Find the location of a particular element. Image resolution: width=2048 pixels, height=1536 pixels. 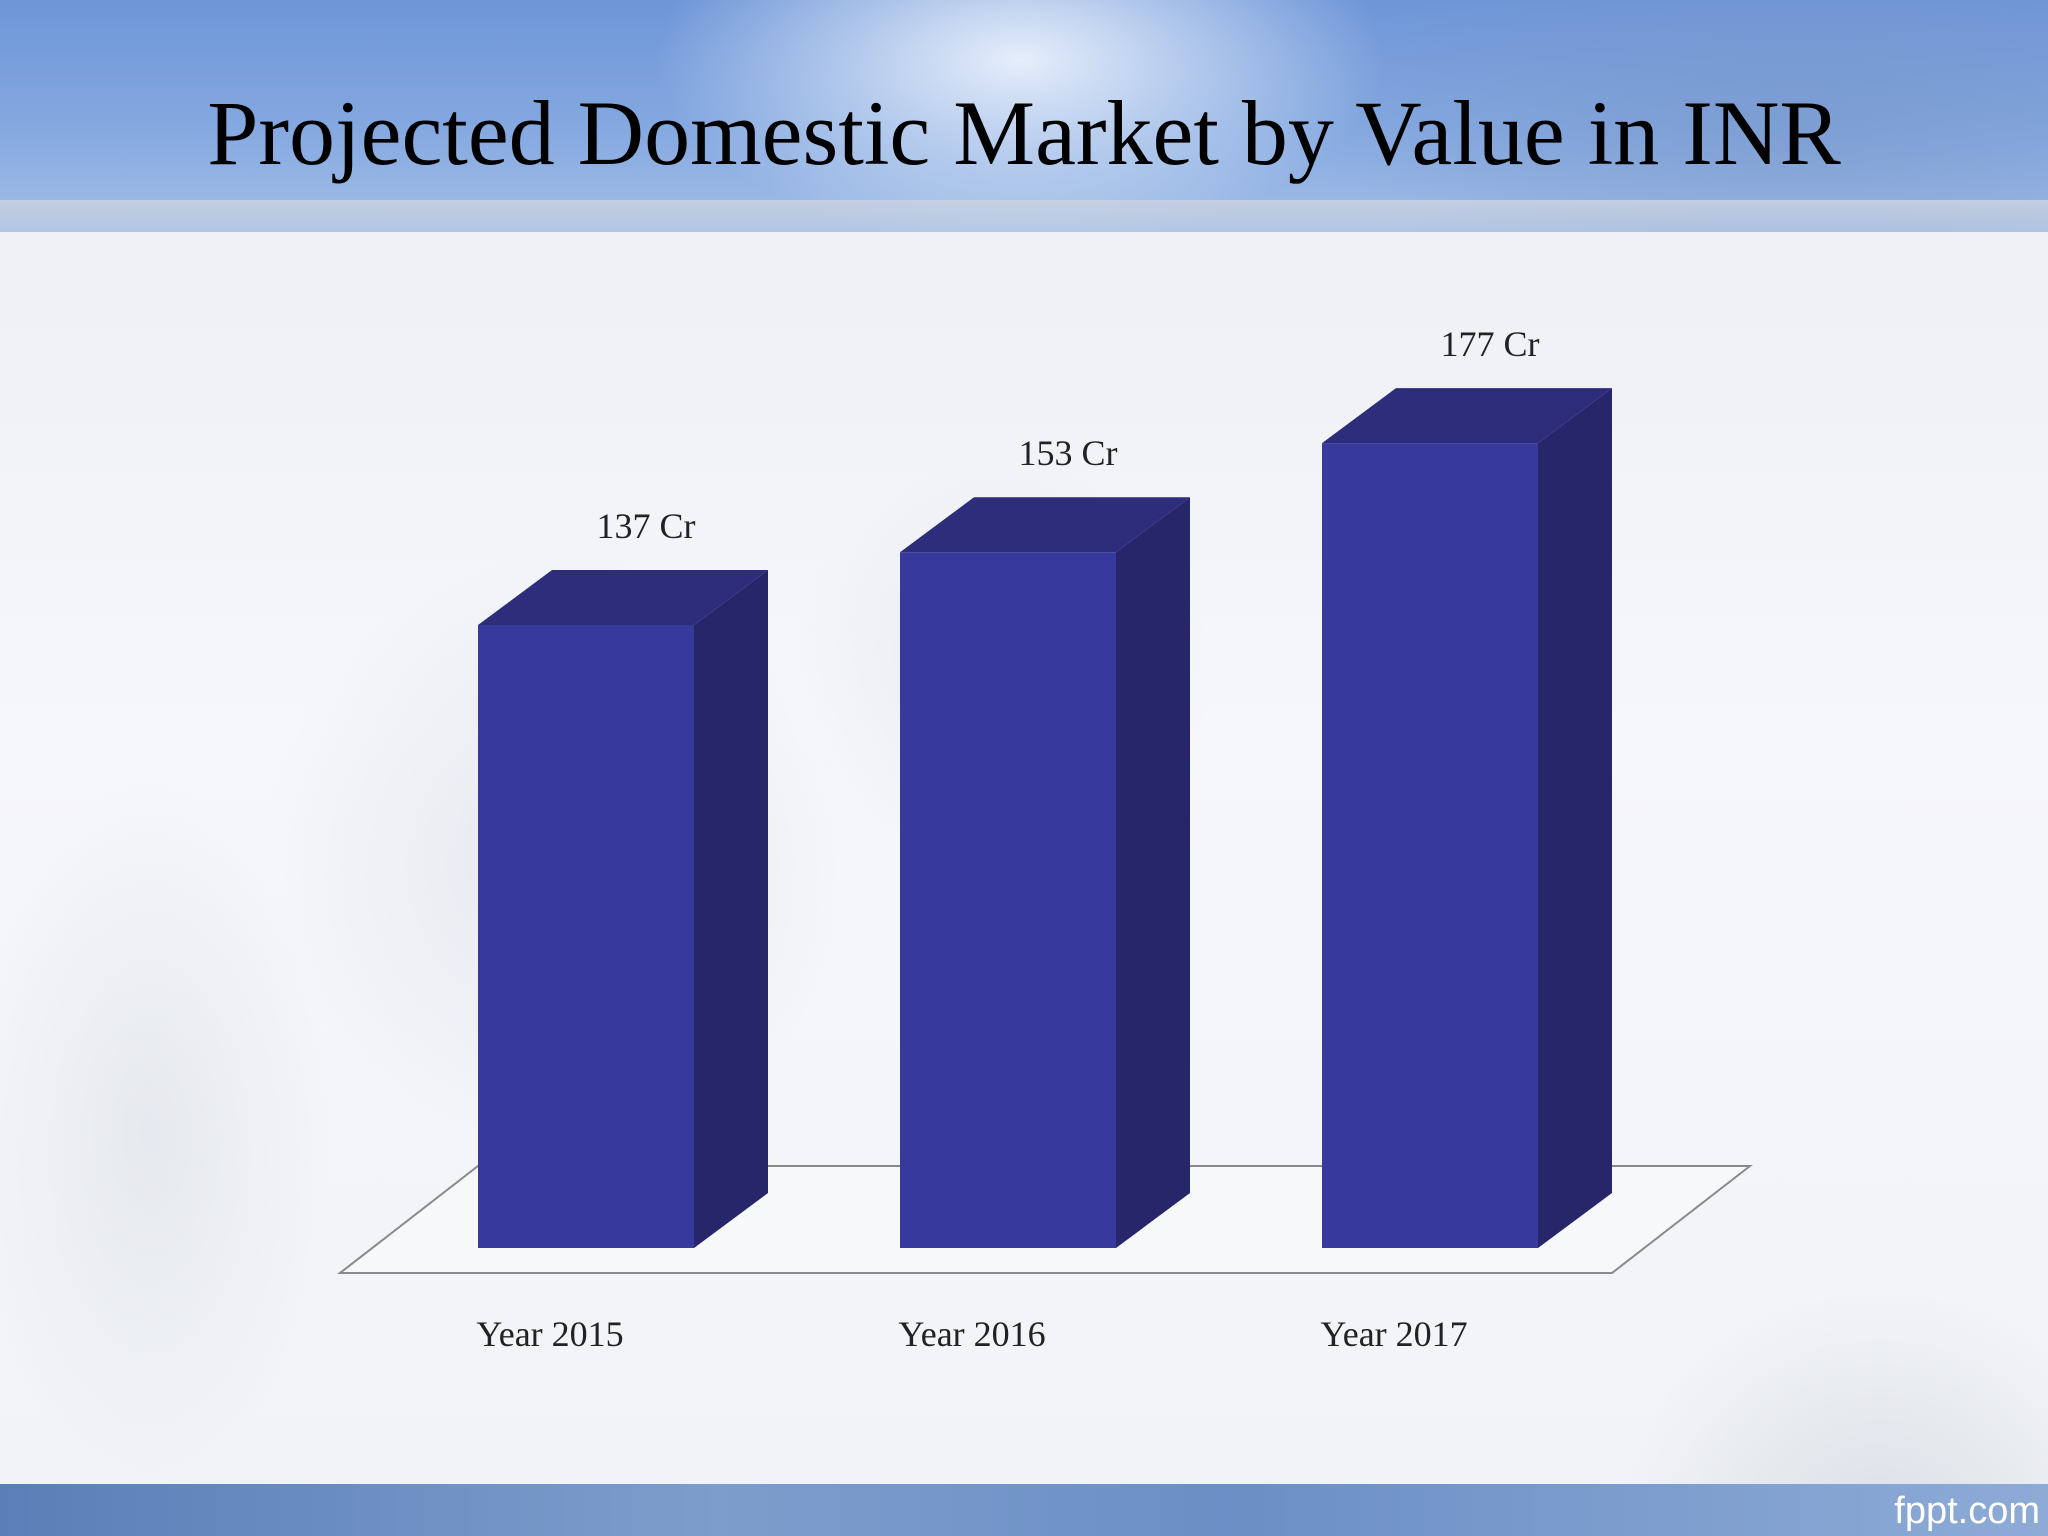

footer-band is located at coordinates (1024, 1510).